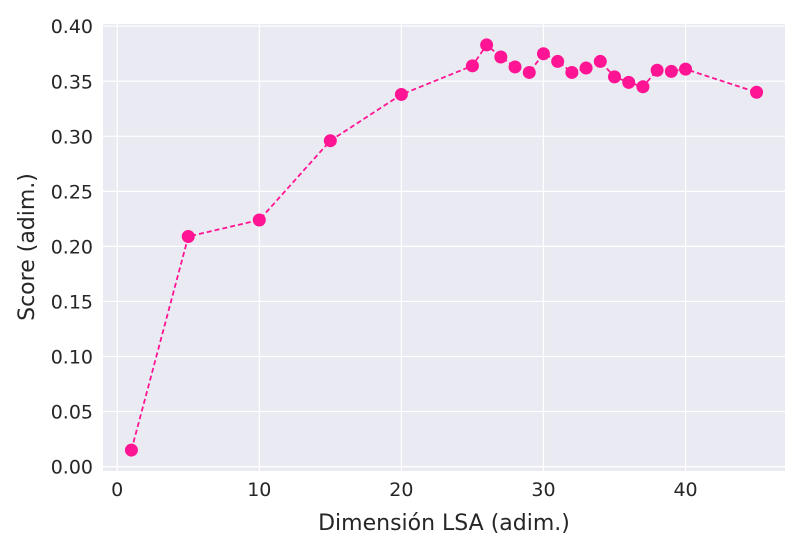  I want to click on y-tick-label: 0.25, so click(72, 192).